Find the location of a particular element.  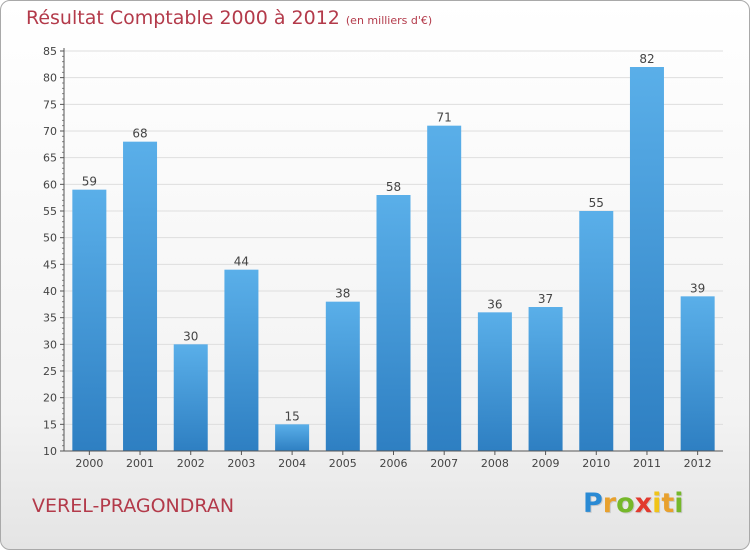

x-tick-label: 2007 is located at coordinates (444, 463).